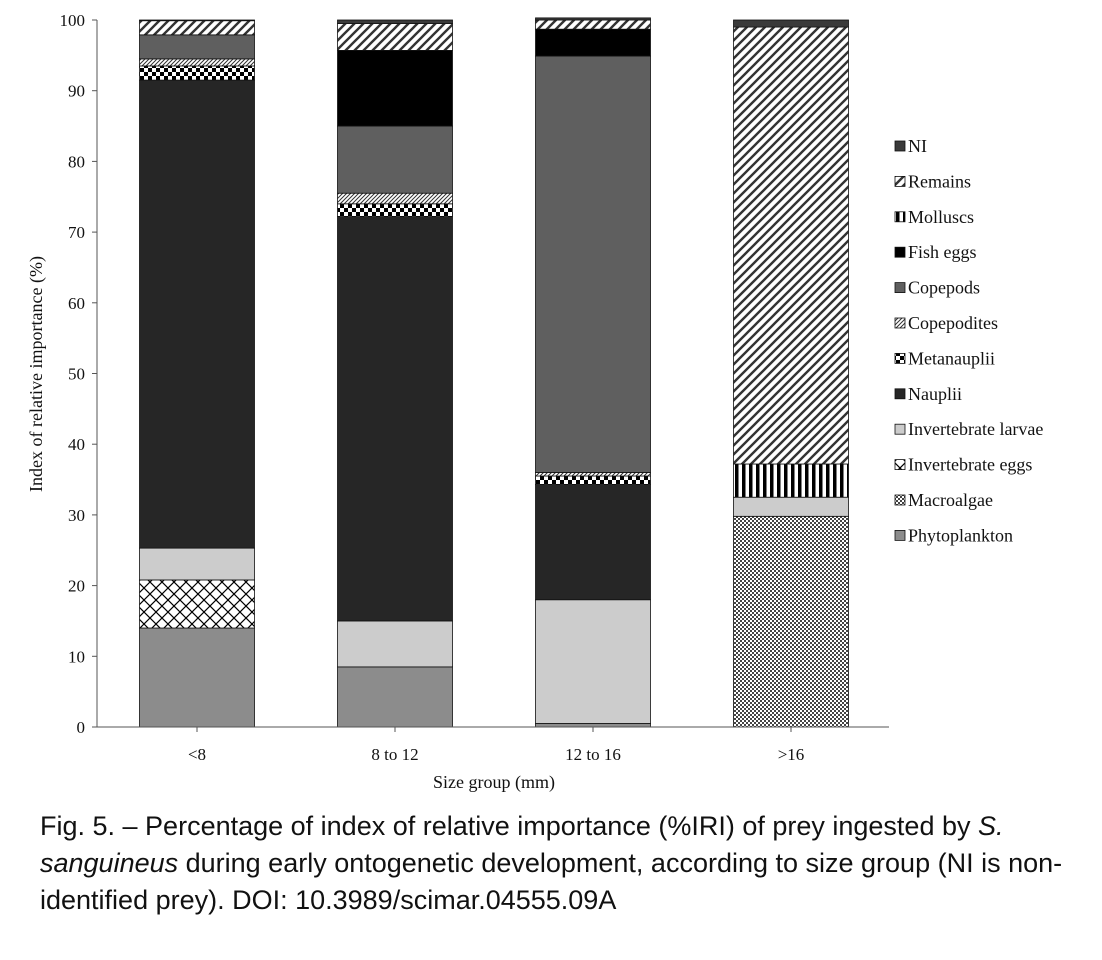 This screenshot has width=1102, height=960. Describe the element at coordinates (76, 444) in the screenshot. I see `y-tick-label: 40` at that location.